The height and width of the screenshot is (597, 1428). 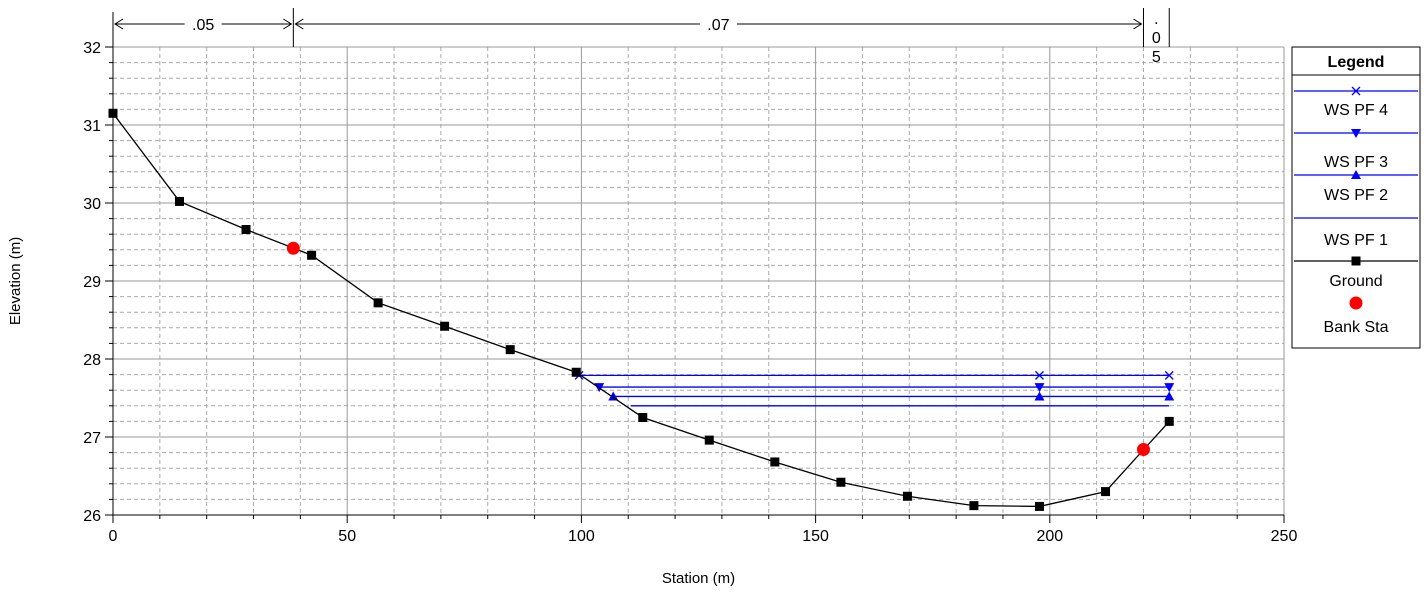 I want to click on y-tick-label: 26, so click(x=92, y=516).